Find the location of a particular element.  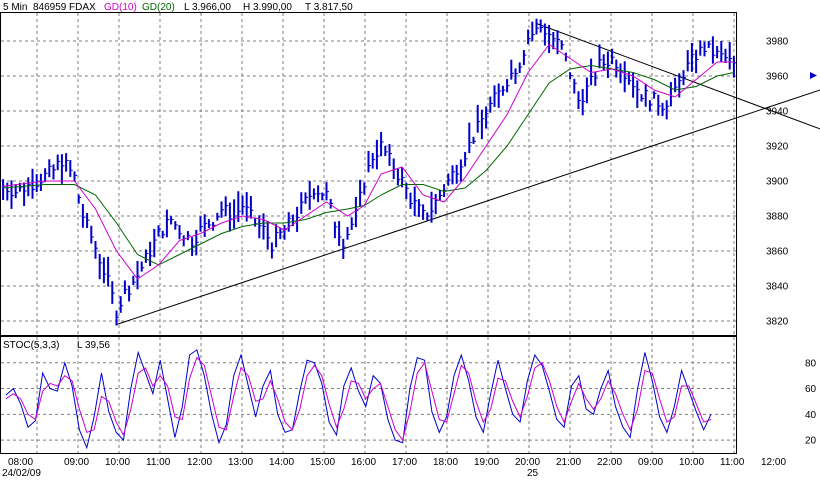

symbol-label: FDAX is located at coordinates (82, 7).